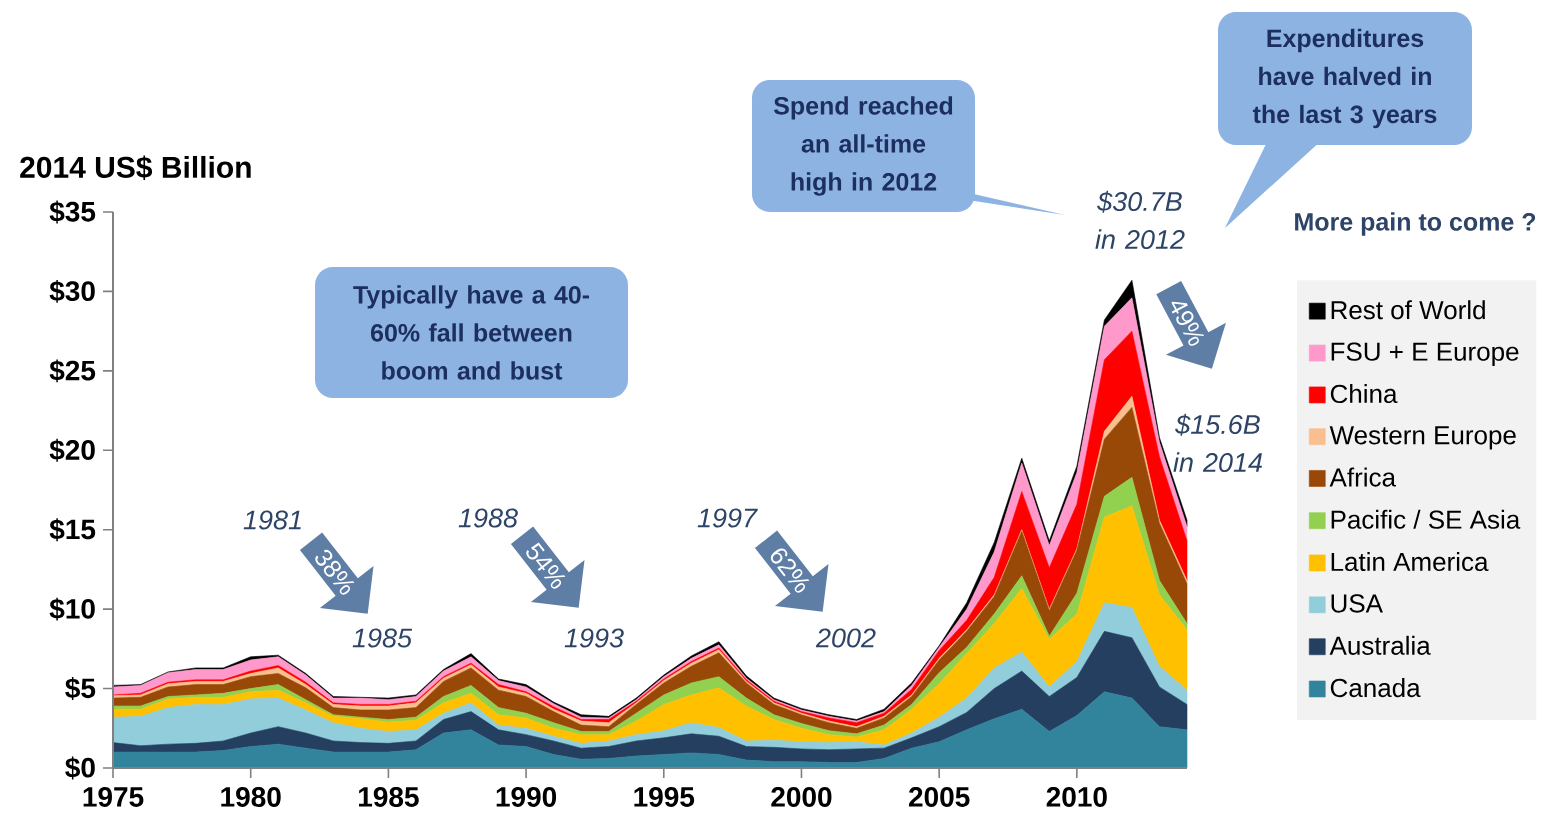 The image size is (1560, 820). Describe the element at coordinates (488, 518) in the screenshot. I see `annotation: 1988` at that location.